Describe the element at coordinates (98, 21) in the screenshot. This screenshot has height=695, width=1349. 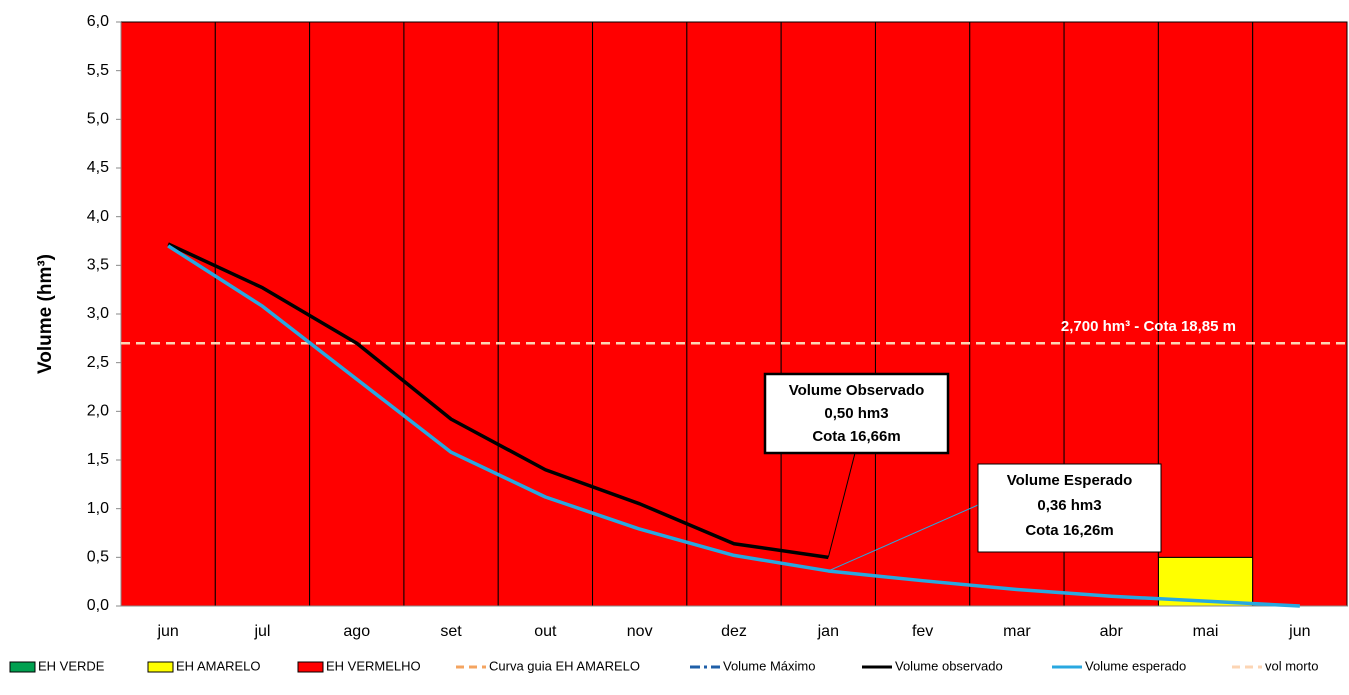
I see `y-tick-label: 6,0` at that location.